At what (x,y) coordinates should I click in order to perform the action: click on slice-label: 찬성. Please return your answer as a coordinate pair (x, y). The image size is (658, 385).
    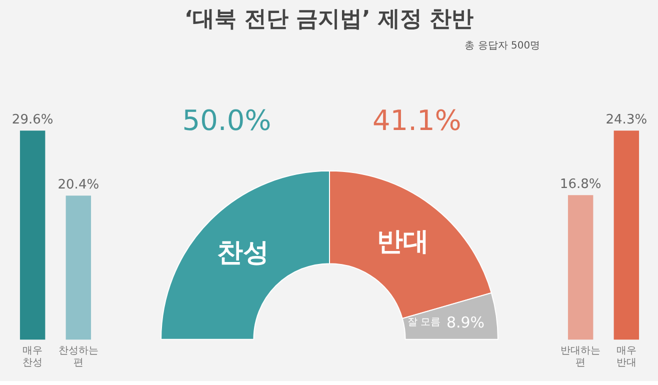
    Looking at the image, I should click on (243, 253).